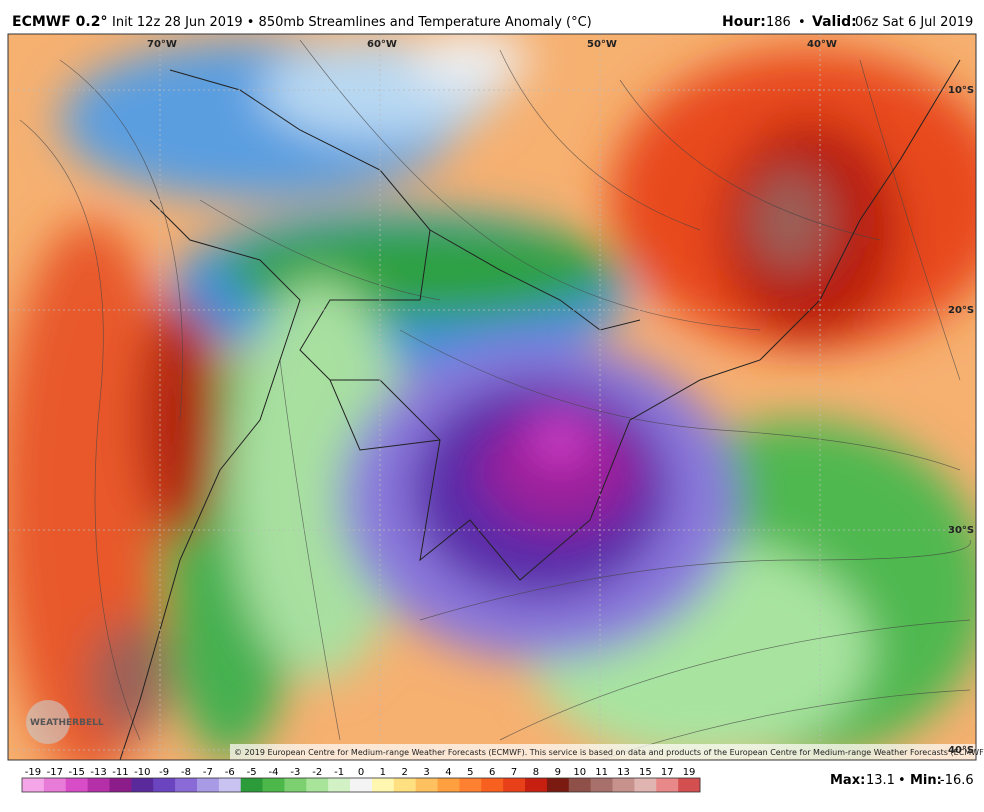  Describe the element at coordinates (252, 772) in the screenshot. I see `colorbar-label: -5` at that location.